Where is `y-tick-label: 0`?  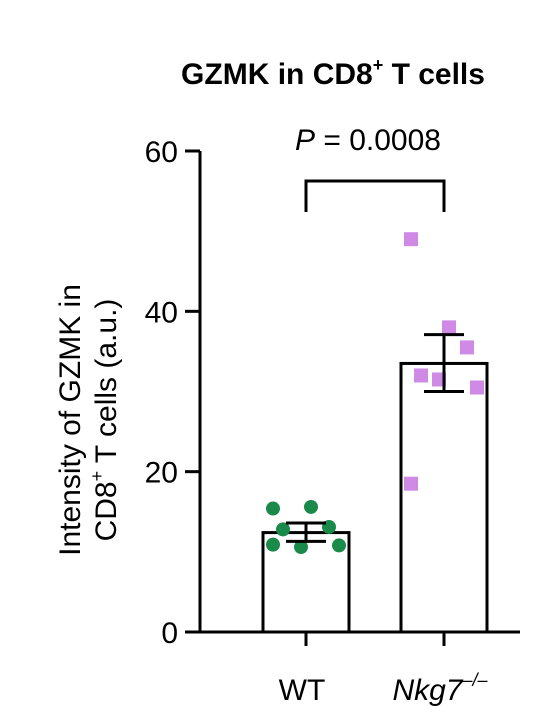 y-tick-label: 0 is located at coordinates (169, 633).